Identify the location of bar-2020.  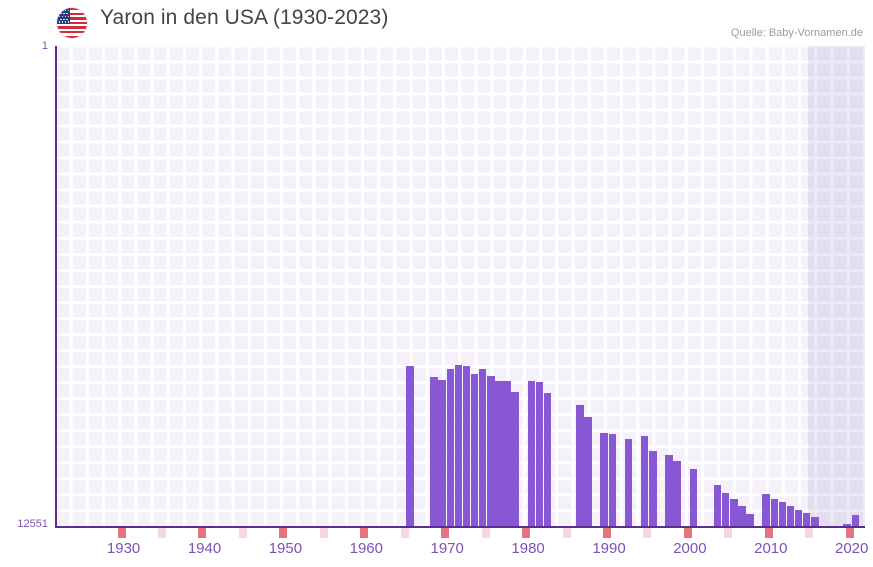
(855, 521).